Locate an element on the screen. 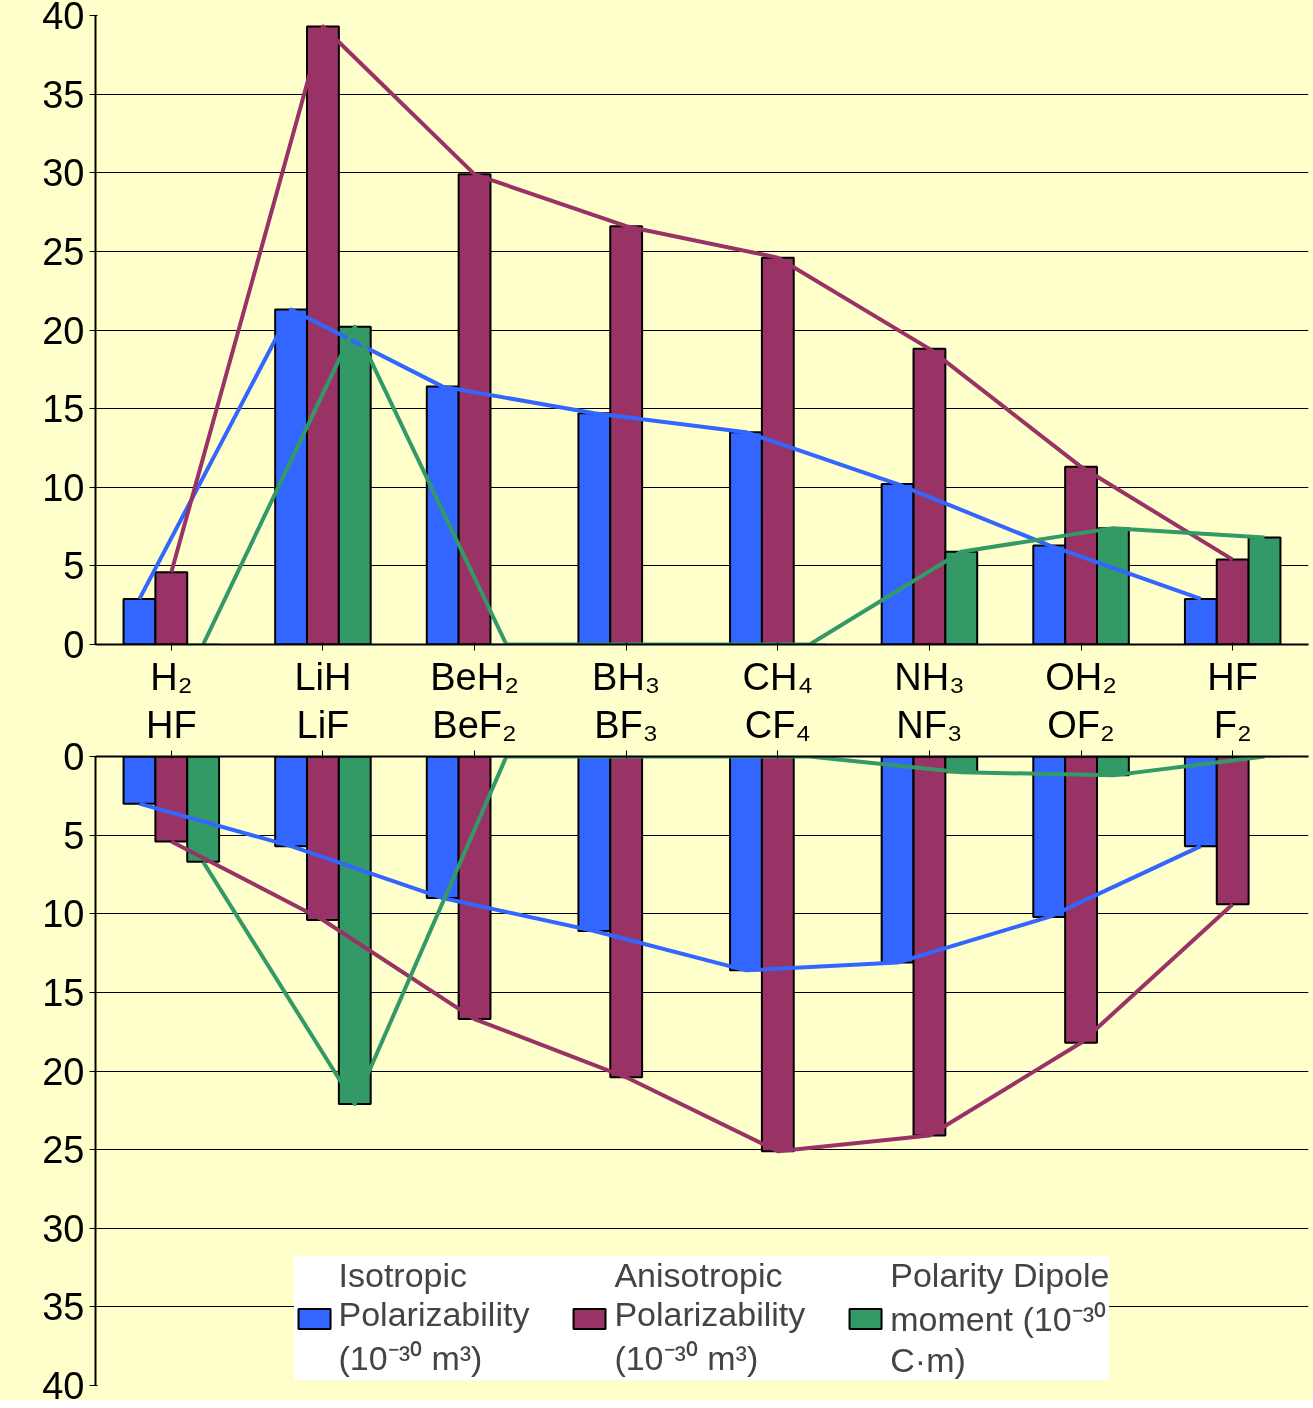 The image size is (1313, 1408). x-tick-label: BH₃ is located at coordinates (626, 676).